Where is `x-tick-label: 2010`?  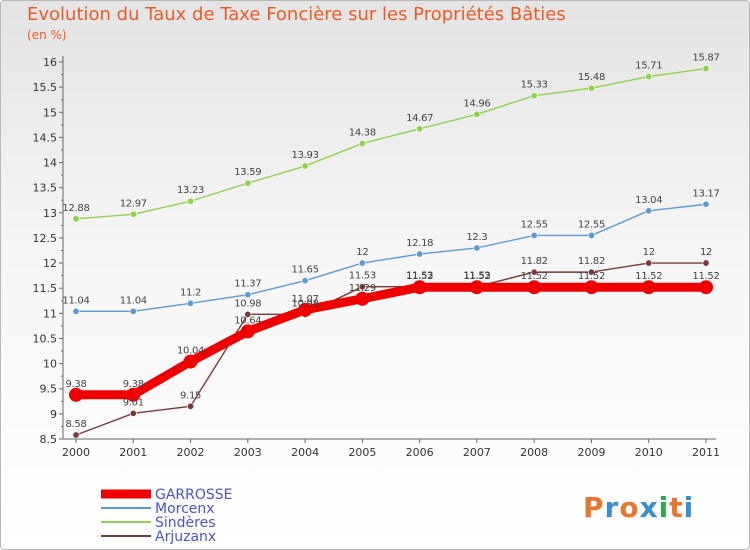
x-tick-label: 2010 is located at coordinates (649, 452).